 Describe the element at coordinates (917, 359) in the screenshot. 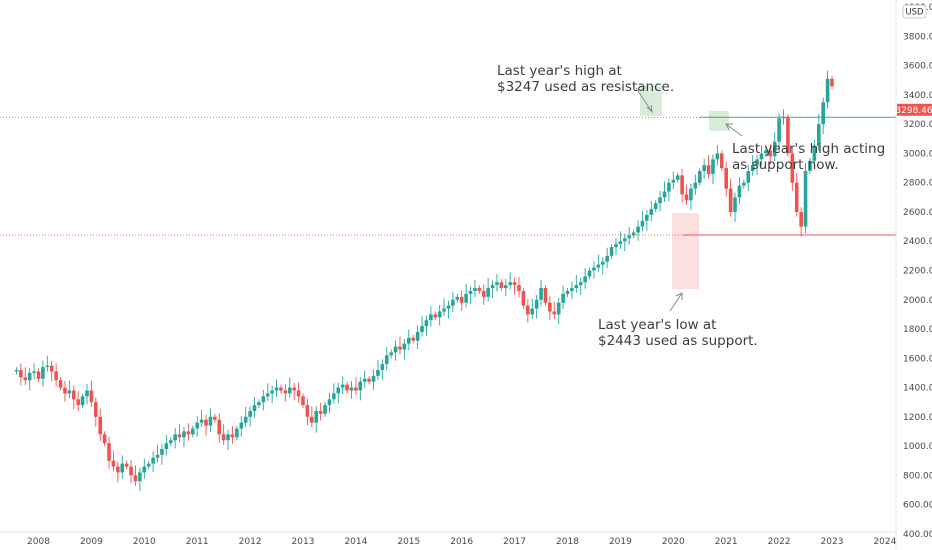

I see `y-tick-label: 1600.00` at that location.